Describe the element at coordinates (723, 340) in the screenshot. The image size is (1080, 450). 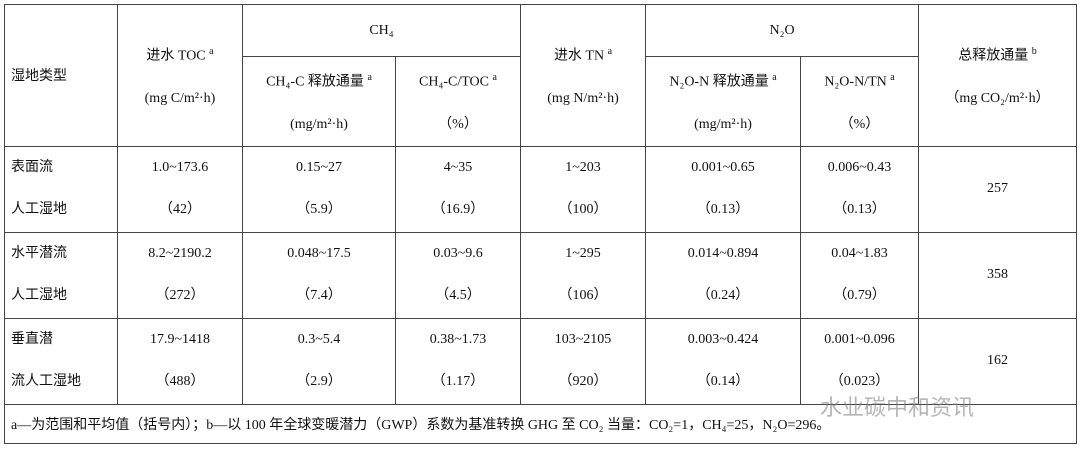
I see `range-value: 0.003~0.424` at that location.